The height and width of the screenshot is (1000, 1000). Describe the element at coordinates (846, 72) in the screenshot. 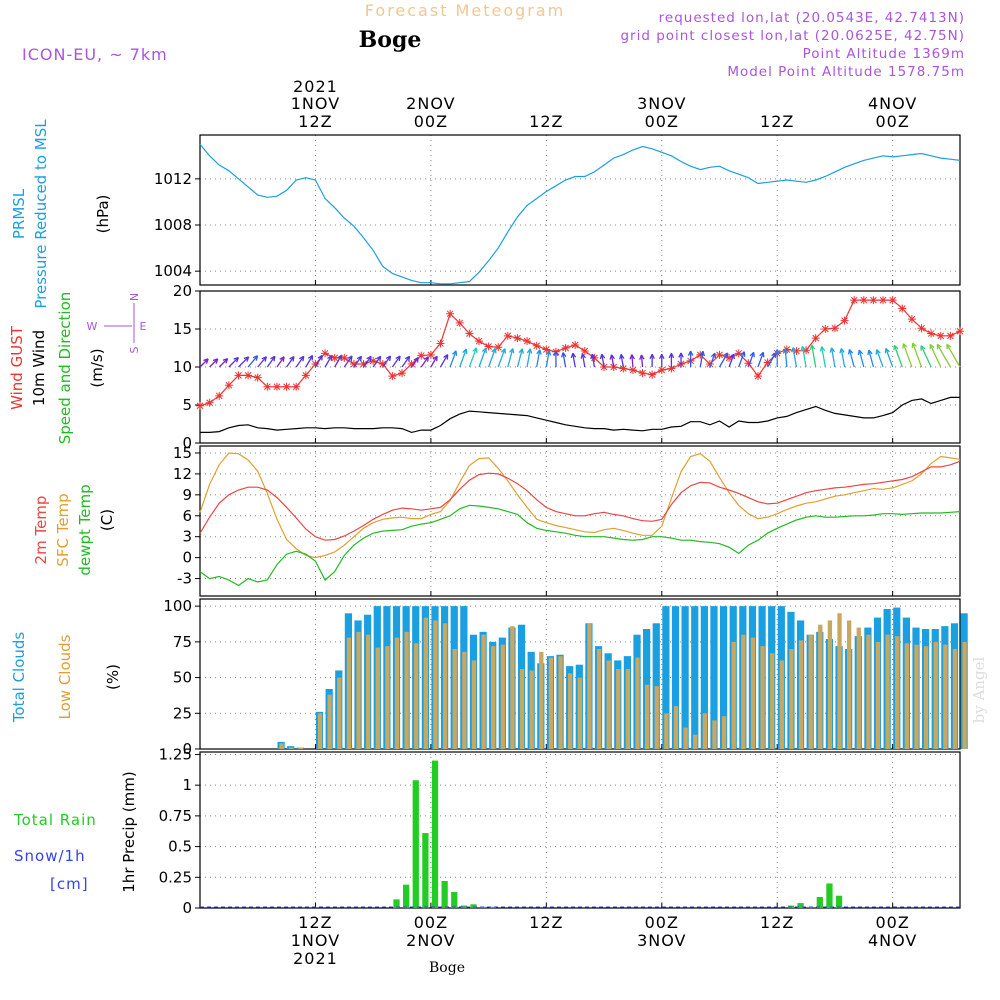

I see `model-altitude: Model Point Altitude 1578.75m` at that location.